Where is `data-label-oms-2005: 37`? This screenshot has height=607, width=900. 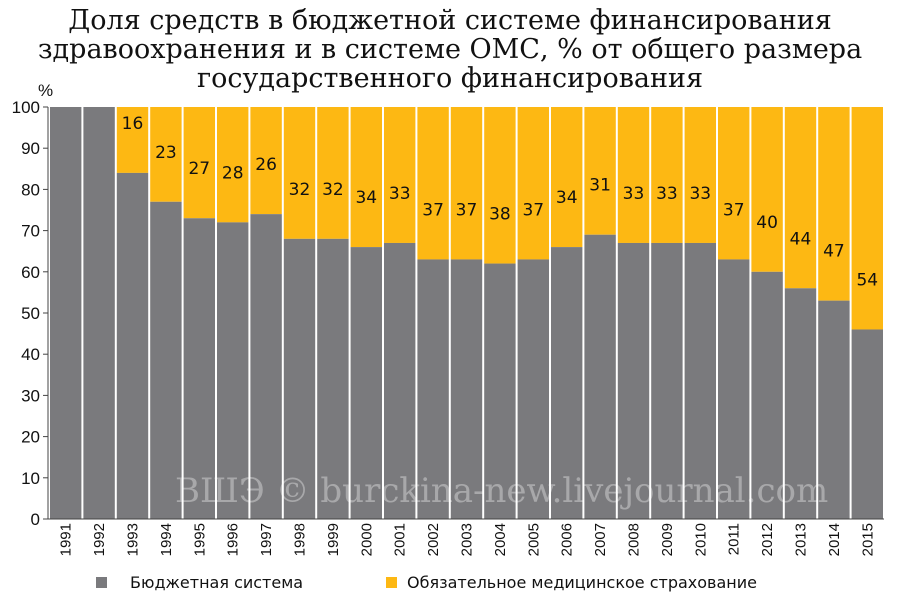 data-label-oms-2005: 37 is located at coordinates (533, 210).